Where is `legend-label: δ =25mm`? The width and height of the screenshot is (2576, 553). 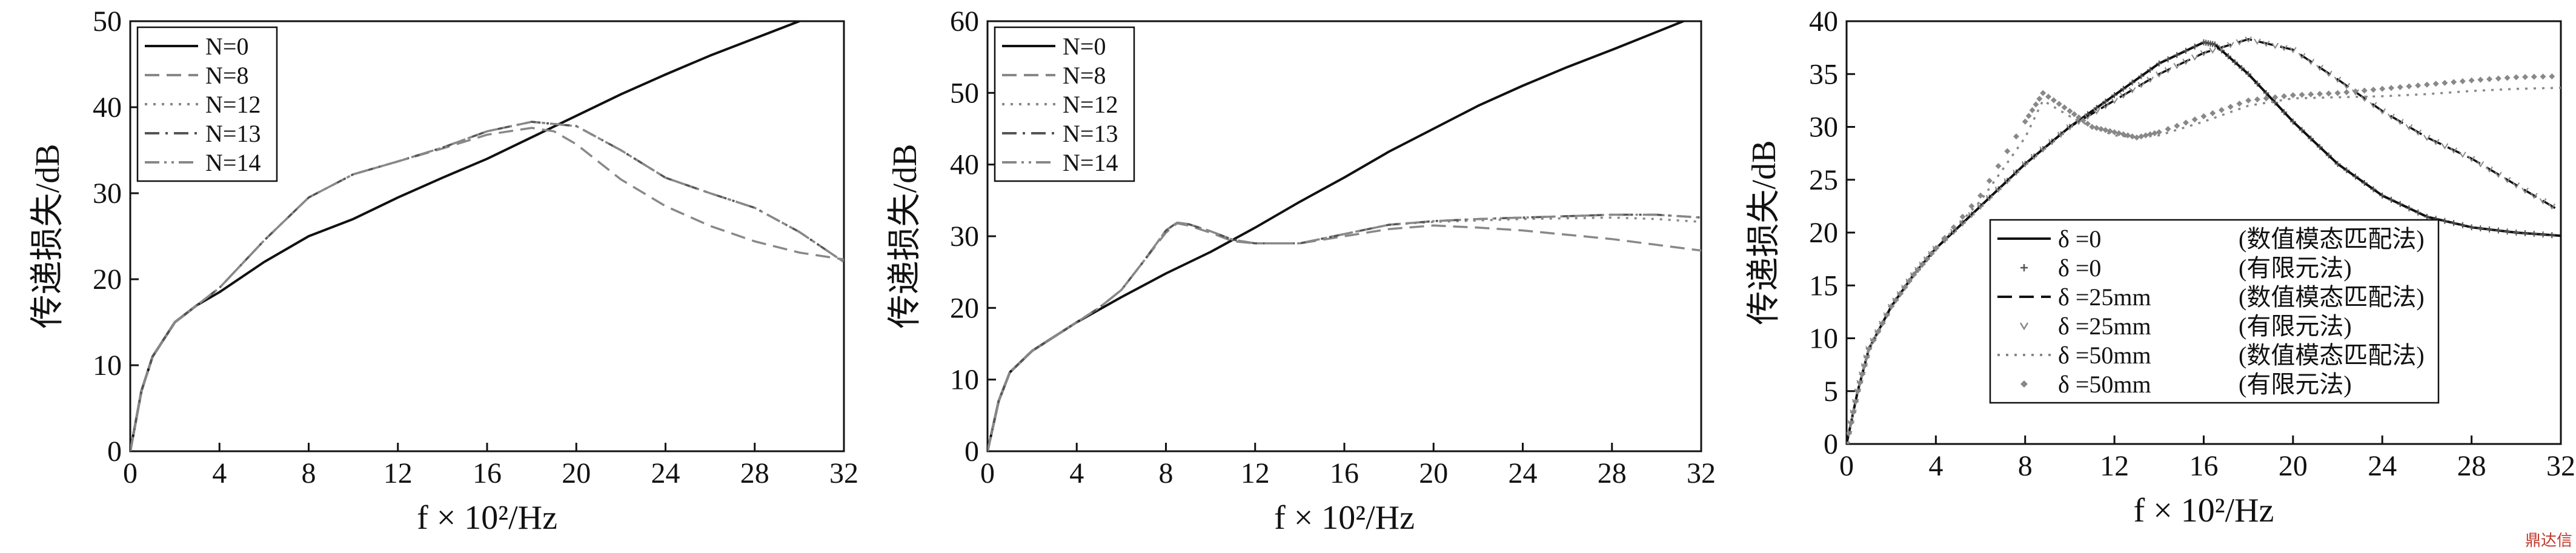 legend-label: δ =25mm is located at coordinates (2104, 297).